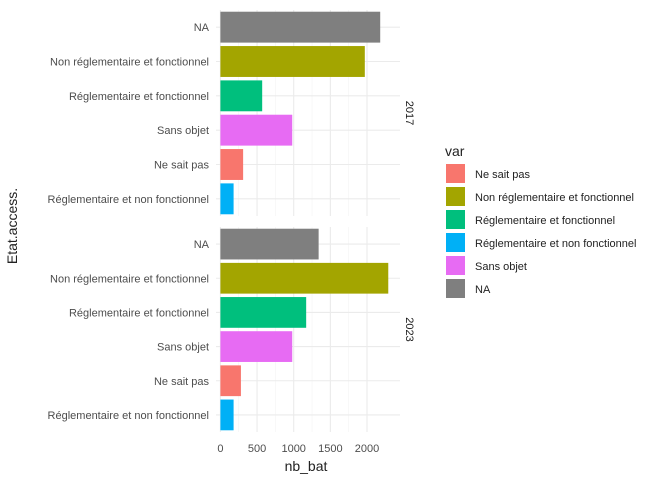 This screenshot has height=480, width=672. I want to click on x-tick-label: 1000, so click(293, 449).